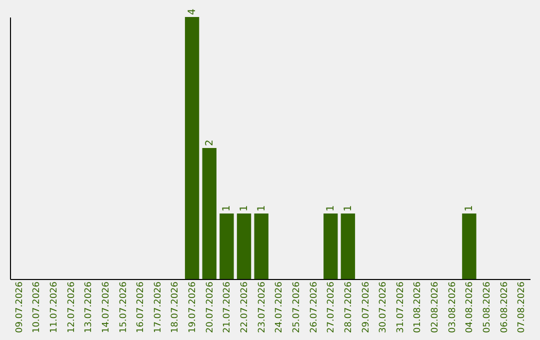 This screenshot has width=540, height=340. Describe the element at coordinates (193, 307) in the screenshot. I see `x-tick-label: 19.07.2026` at that location.